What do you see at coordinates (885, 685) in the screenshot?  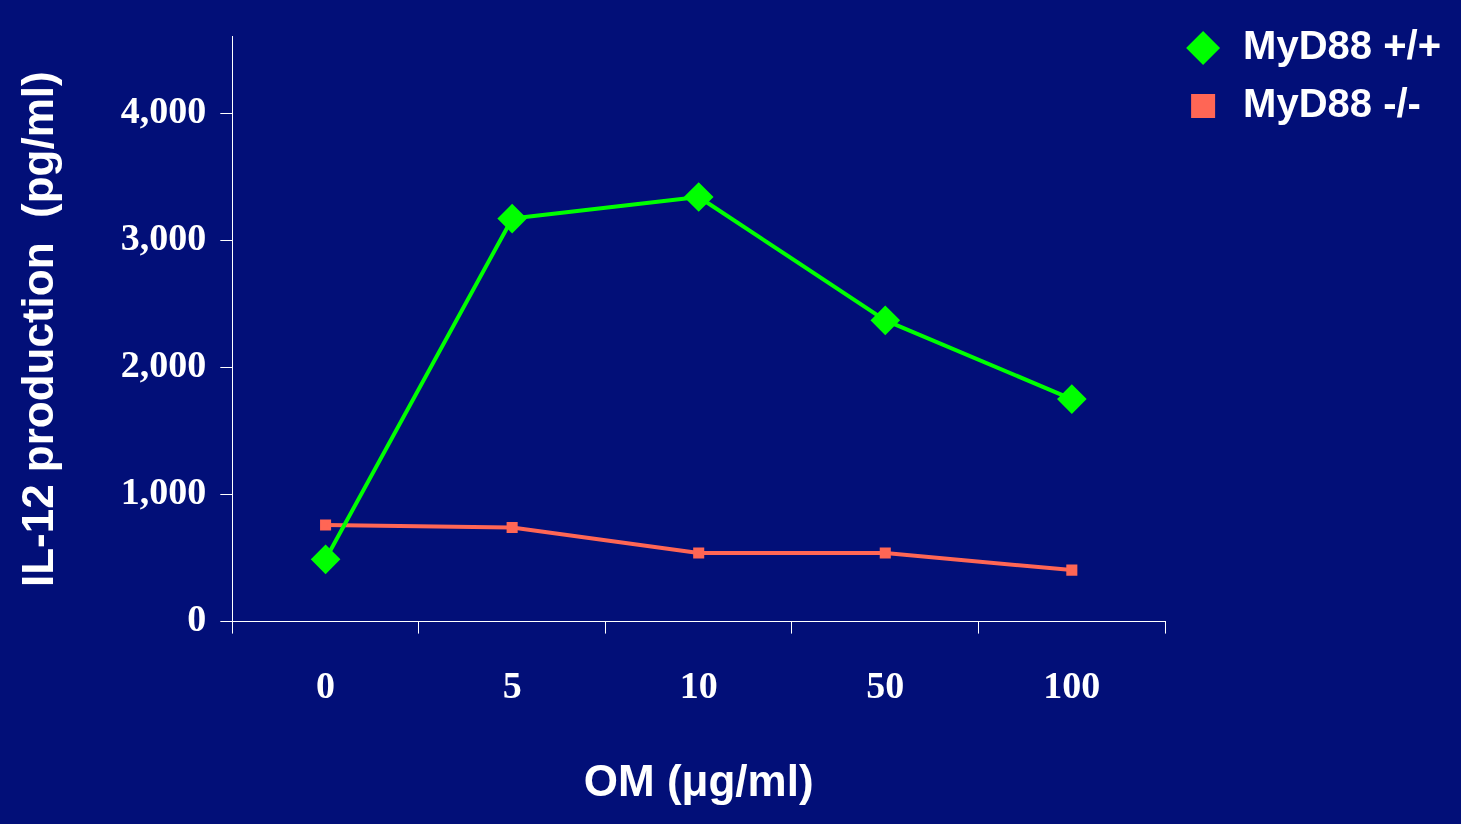 I see `x-tick-label: 50` at bounding box center [885, 685].